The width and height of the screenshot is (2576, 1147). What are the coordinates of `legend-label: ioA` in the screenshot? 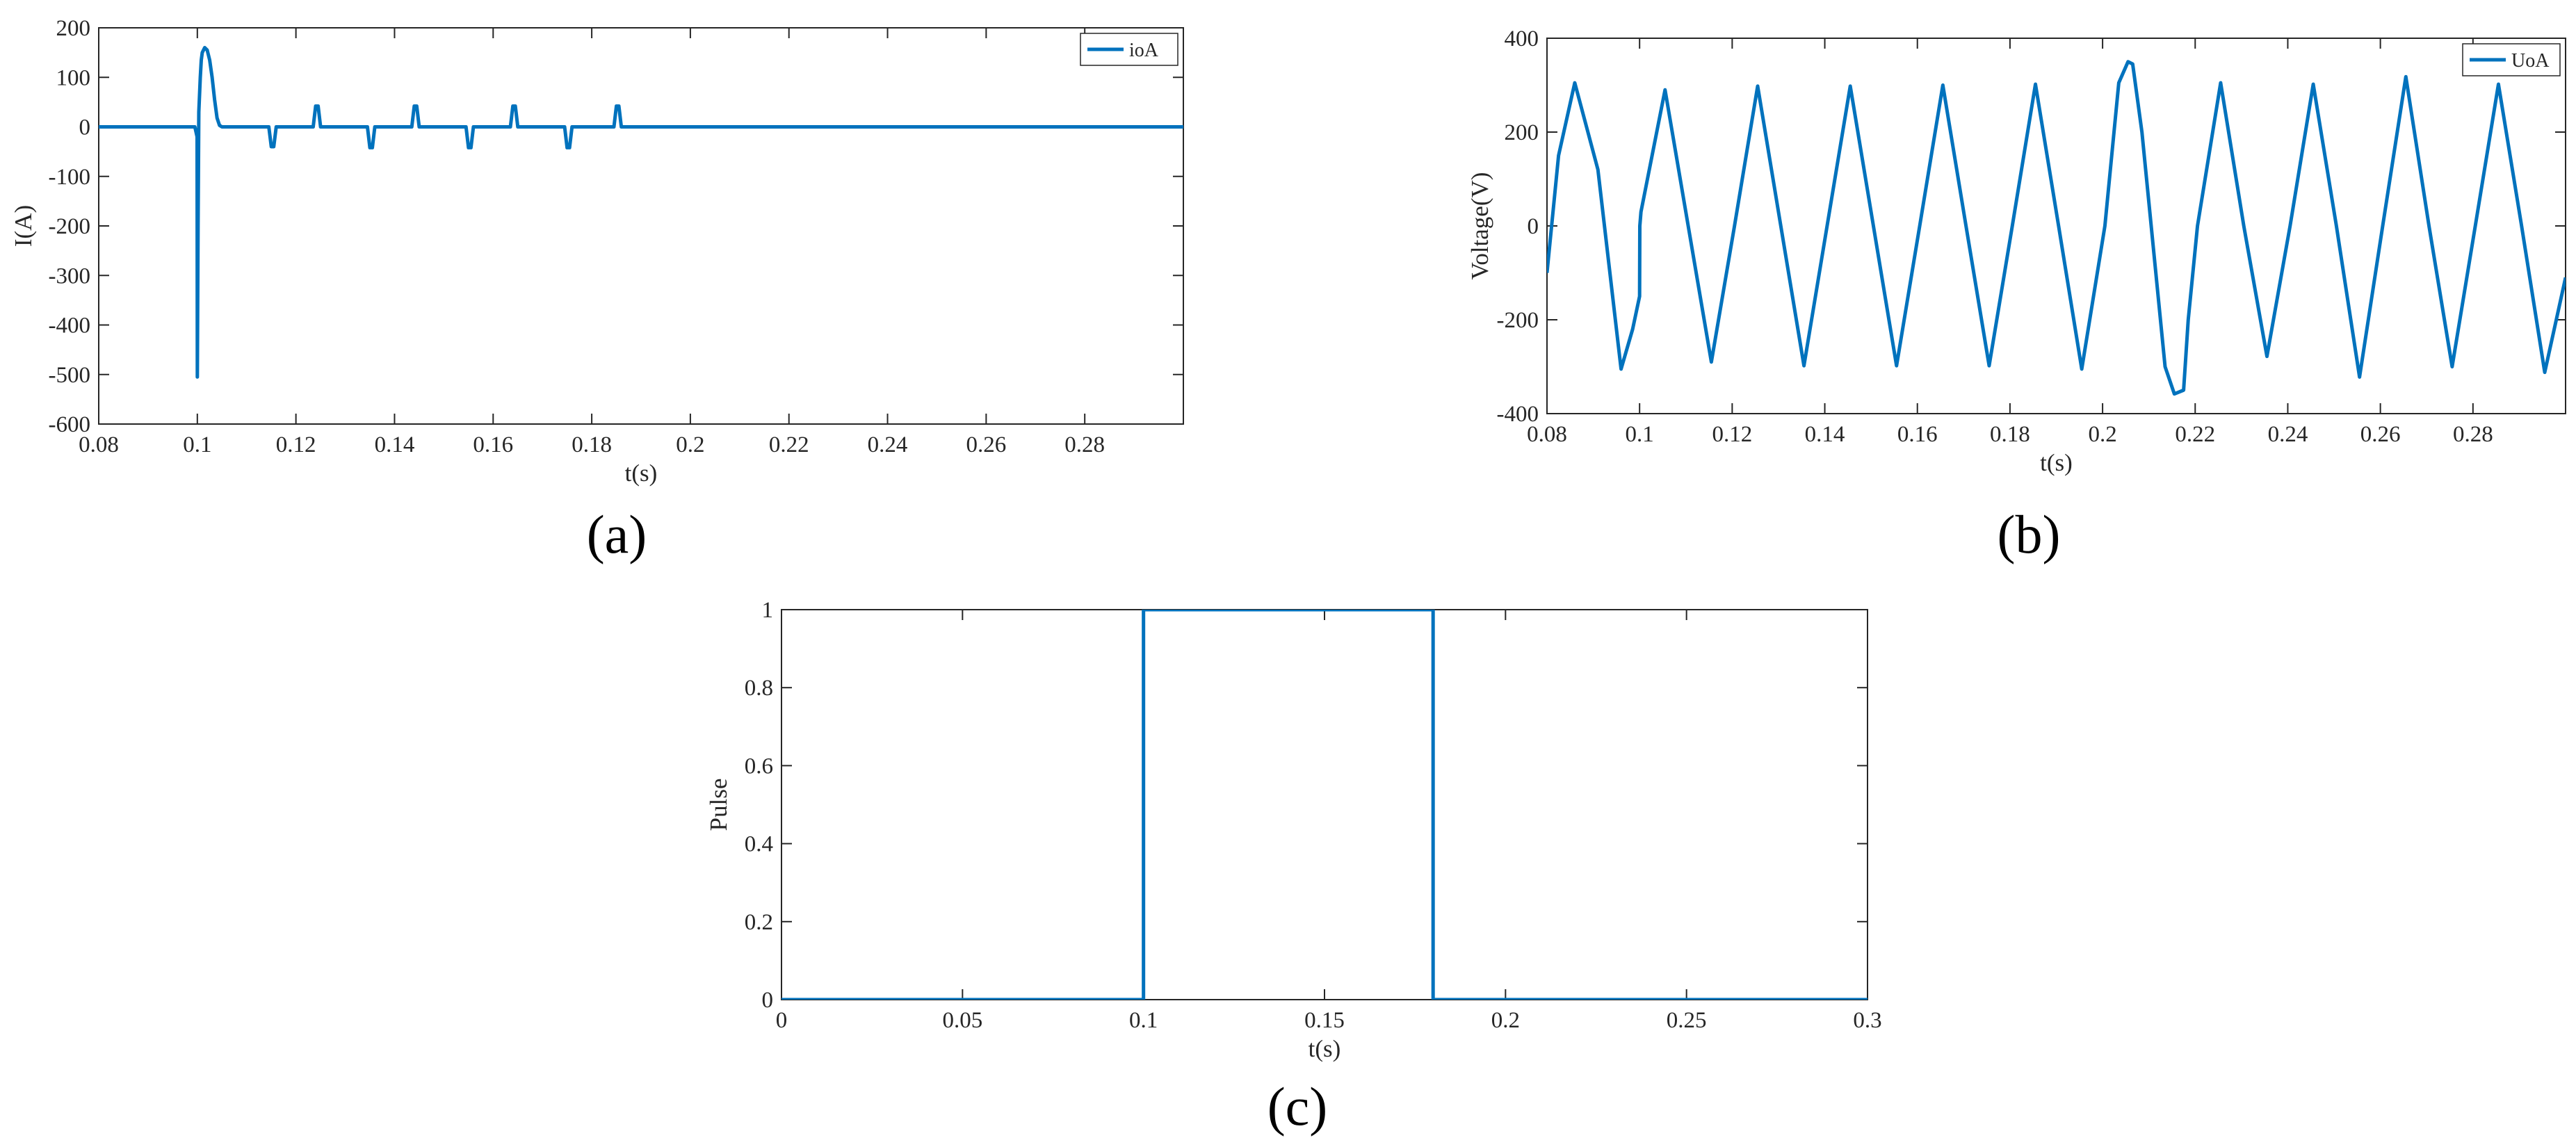 It's located at (1144, 50).